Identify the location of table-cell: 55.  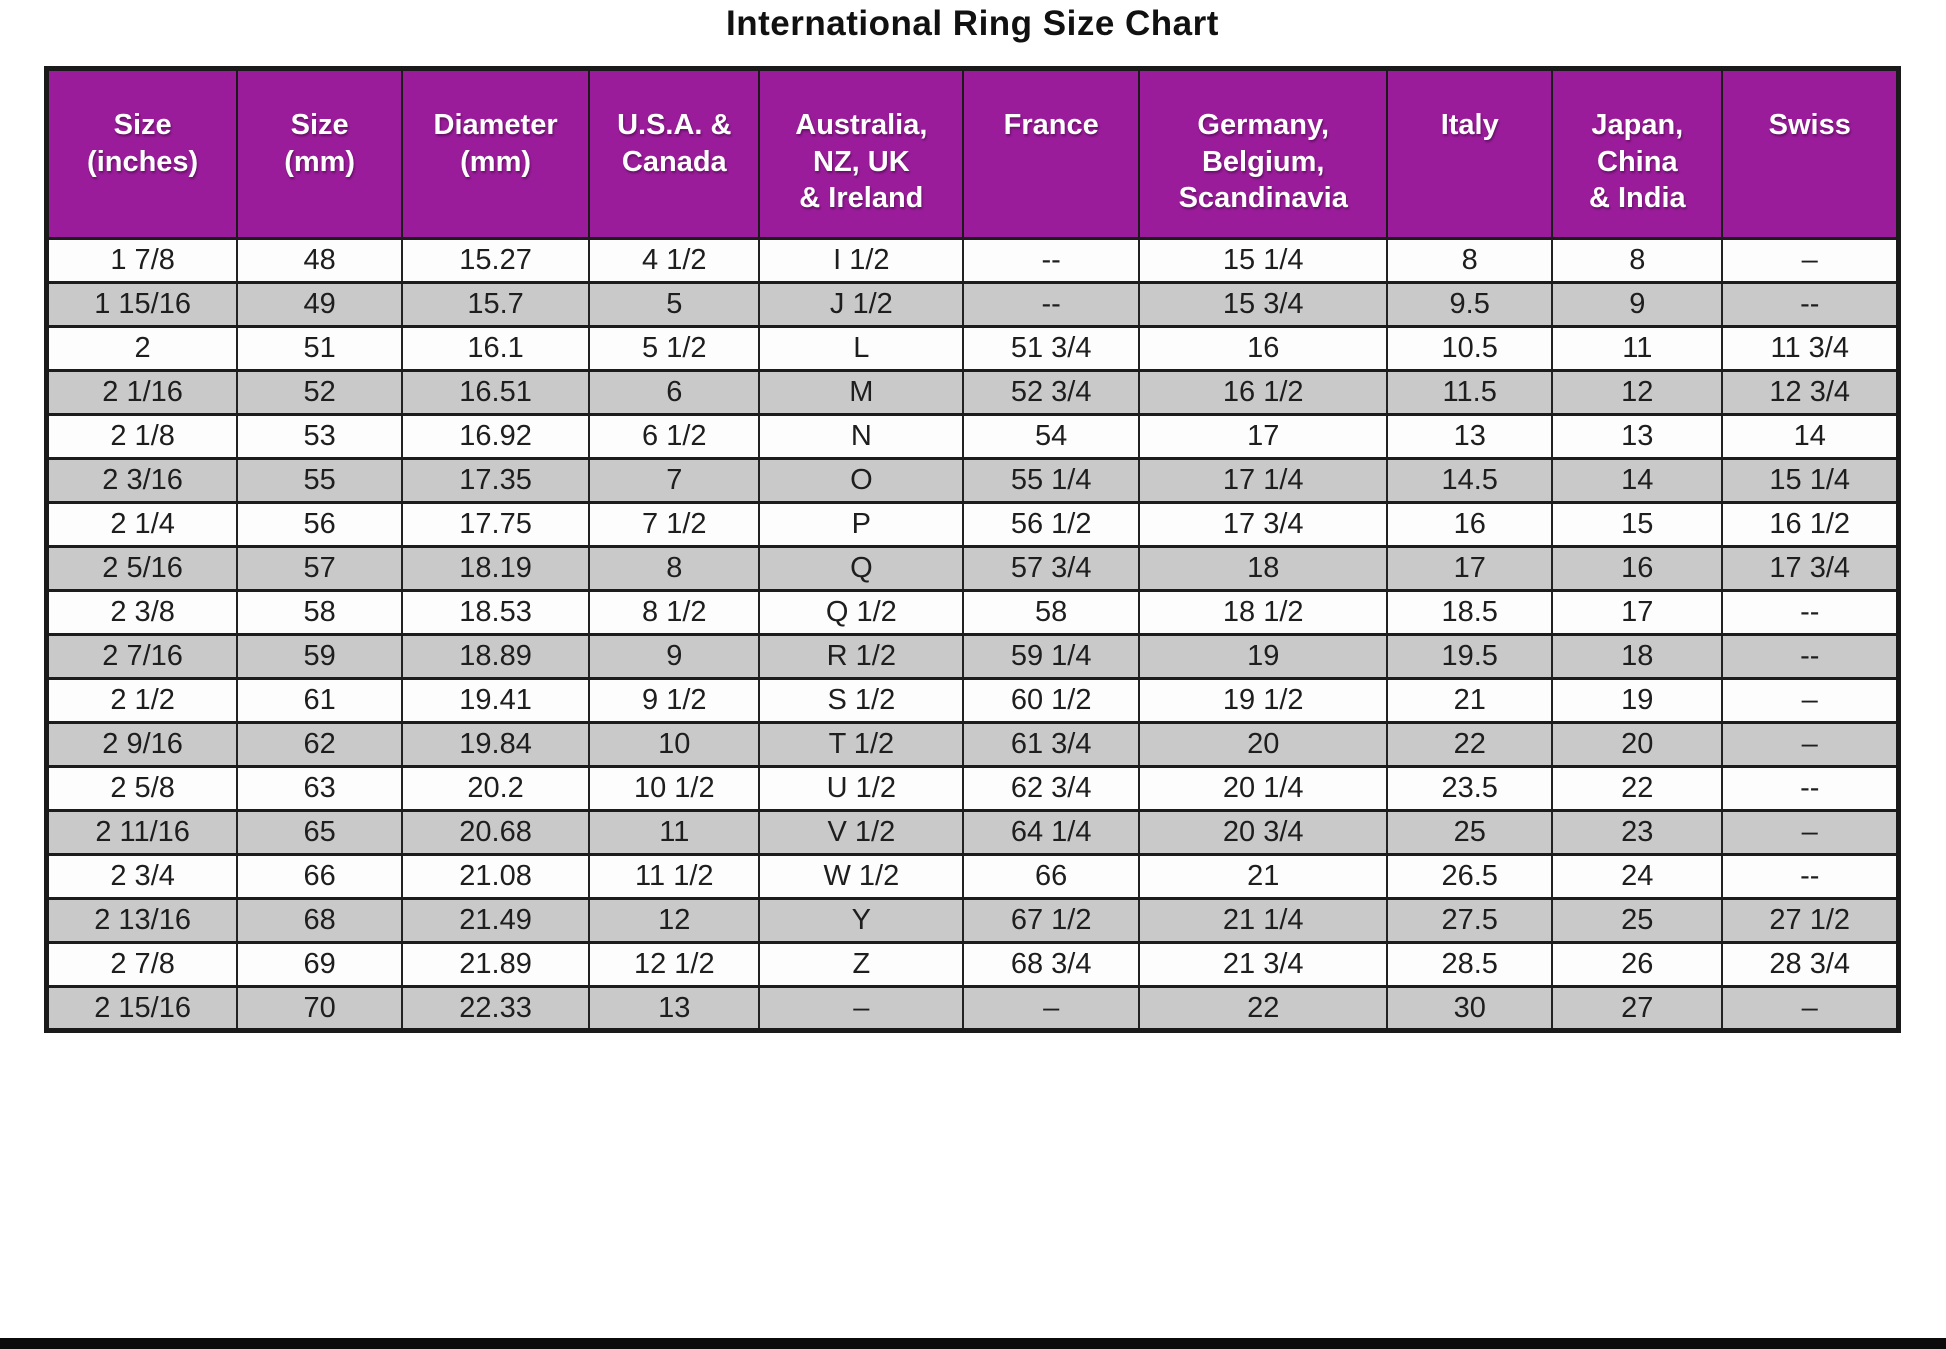
(320, 480).